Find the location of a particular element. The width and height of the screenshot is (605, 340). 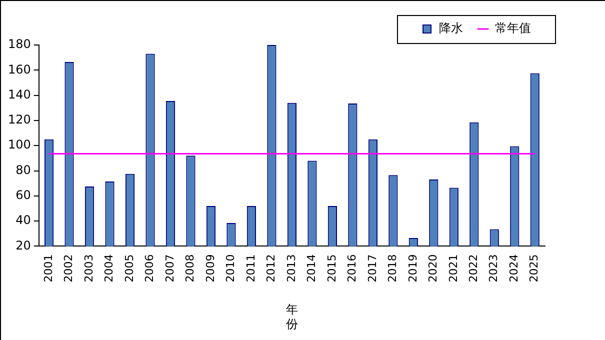

y-tick-label: 60 is located at coordinates (23, 195).